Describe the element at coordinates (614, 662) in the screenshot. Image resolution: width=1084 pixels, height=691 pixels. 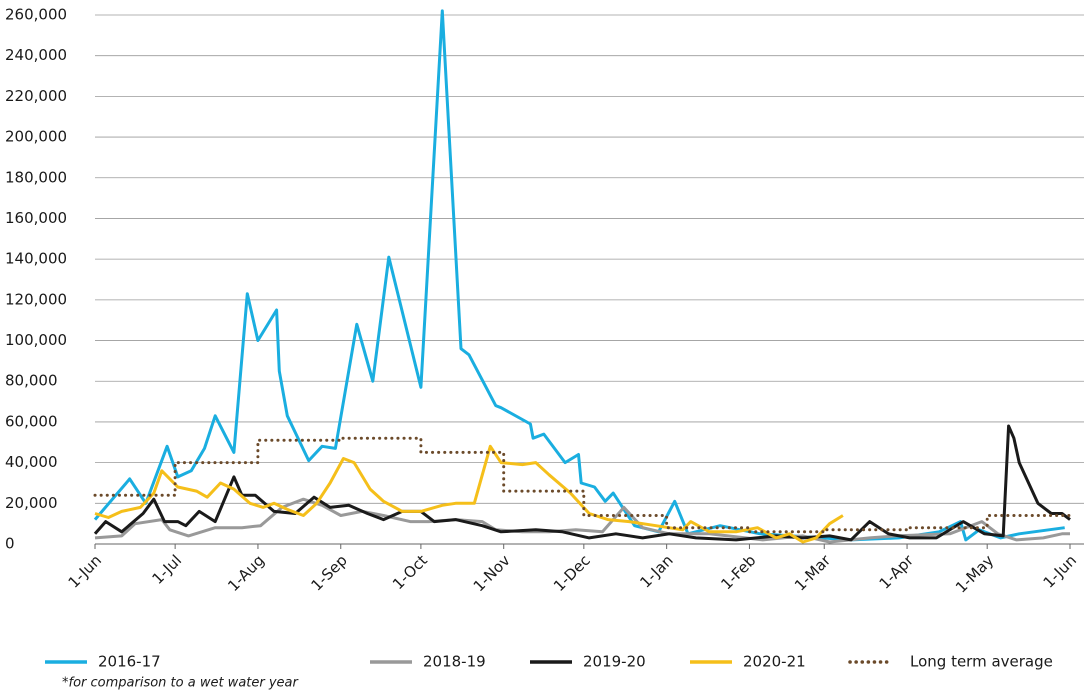
I see `legend-label: 2019-20` at that location.